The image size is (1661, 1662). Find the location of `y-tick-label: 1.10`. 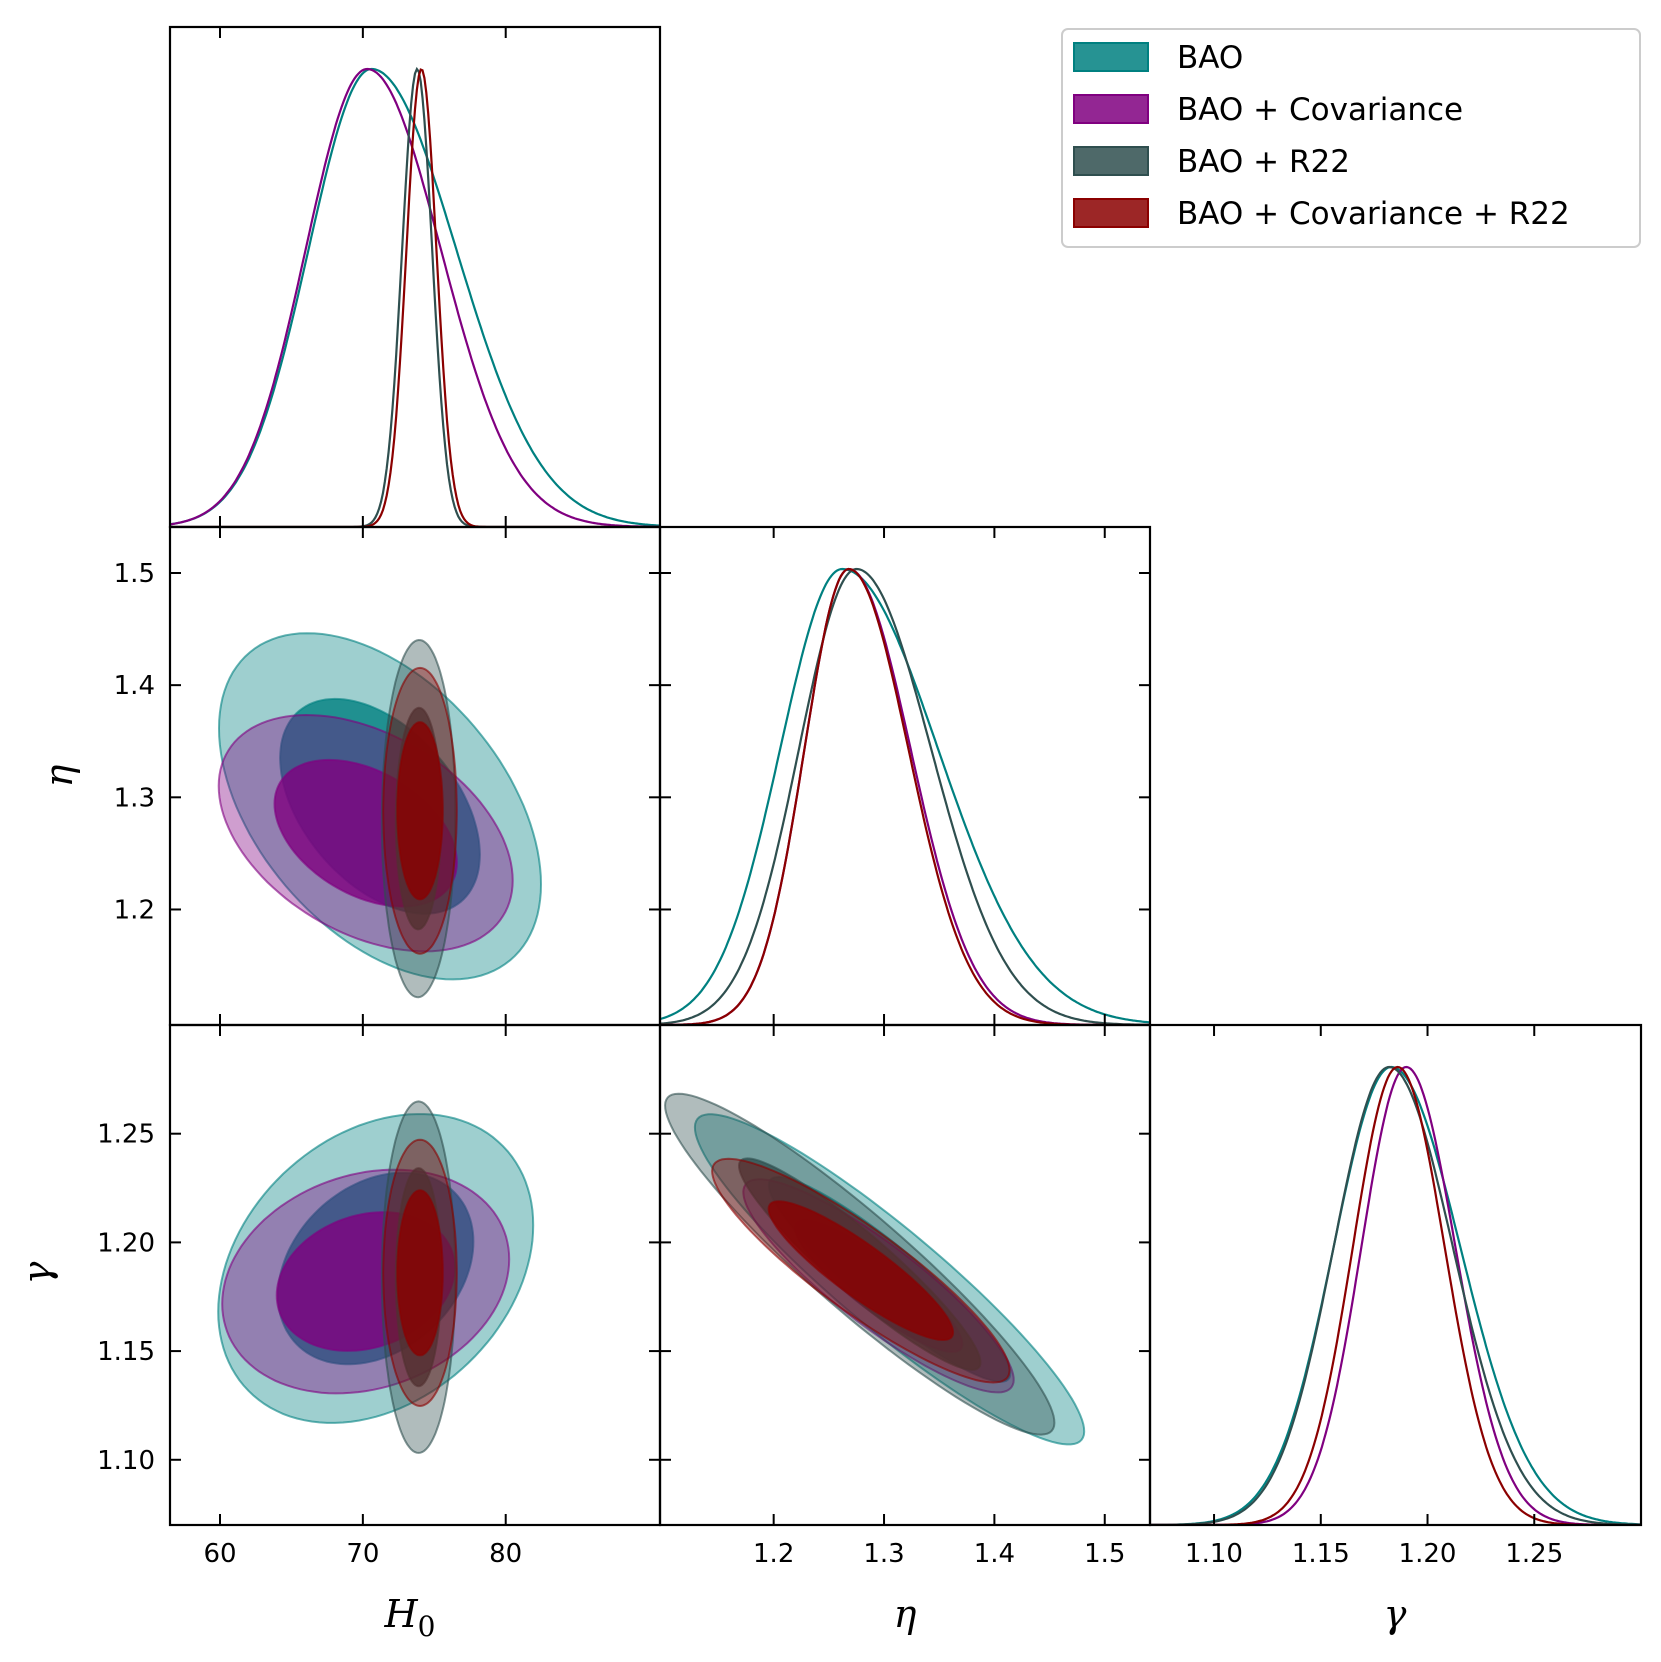

y-tick-label: 1.10 is located at coordinates (126, 1461).